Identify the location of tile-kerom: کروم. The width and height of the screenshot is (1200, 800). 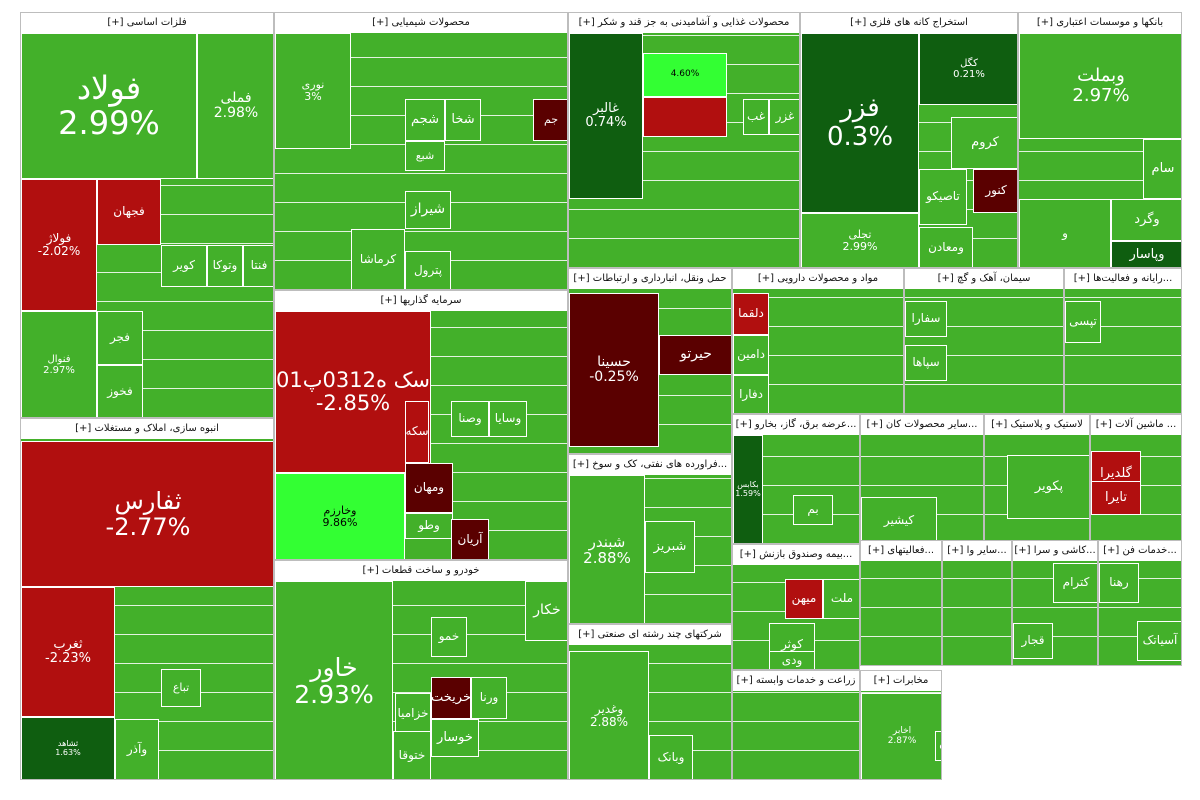
(984, 143).